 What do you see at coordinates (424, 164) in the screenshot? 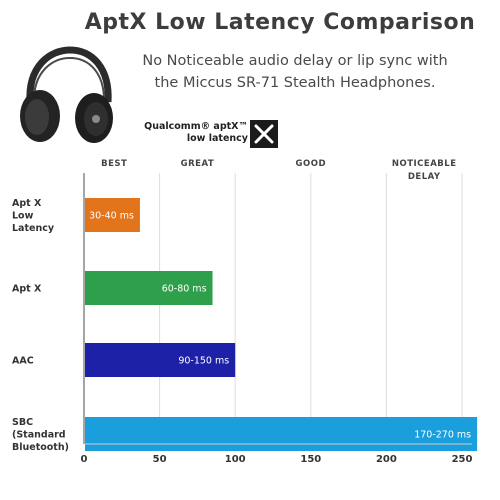
I see `zone-label: NOTICEABLE` at bounding box center [424, 164].